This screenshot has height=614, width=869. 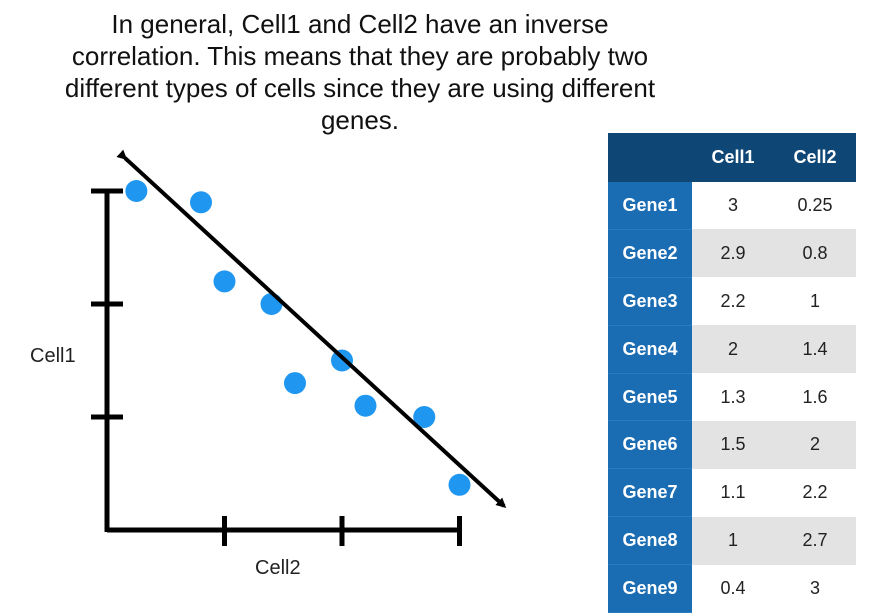 I want to click on data-point-gene4, so click(x=271, y=304).